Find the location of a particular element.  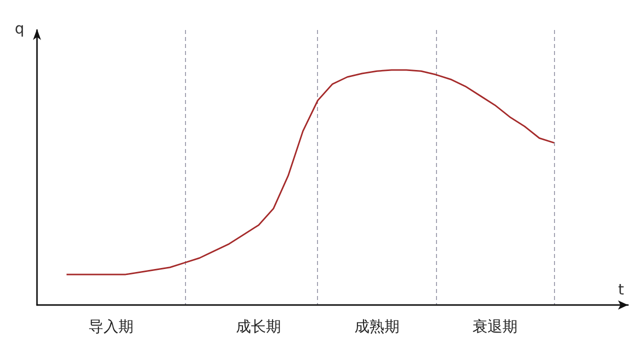

x-tick-label: 成熟期 is located at coordinates (377, 327).